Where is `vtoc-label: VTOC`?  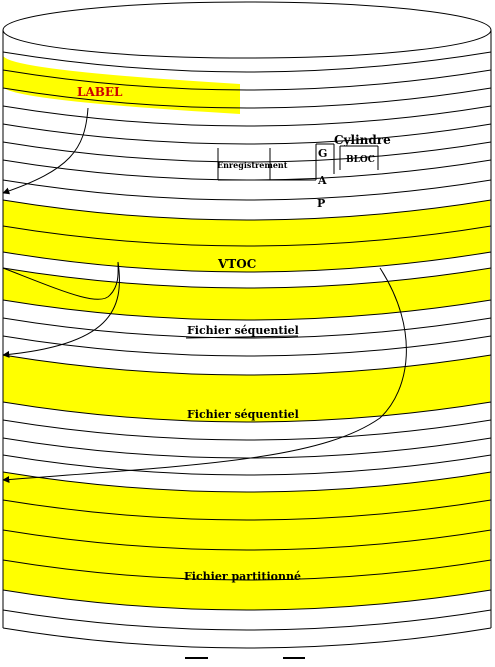 vtoc-label: VTOC is located at coordinates (236, 264).